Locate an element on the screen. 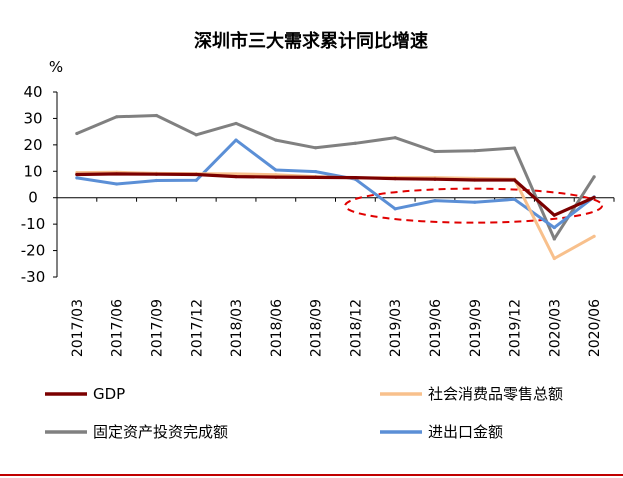 This screenshot has width=623, height=478. x-tick-label: 2017/09 is located at coordinates (157, 328).